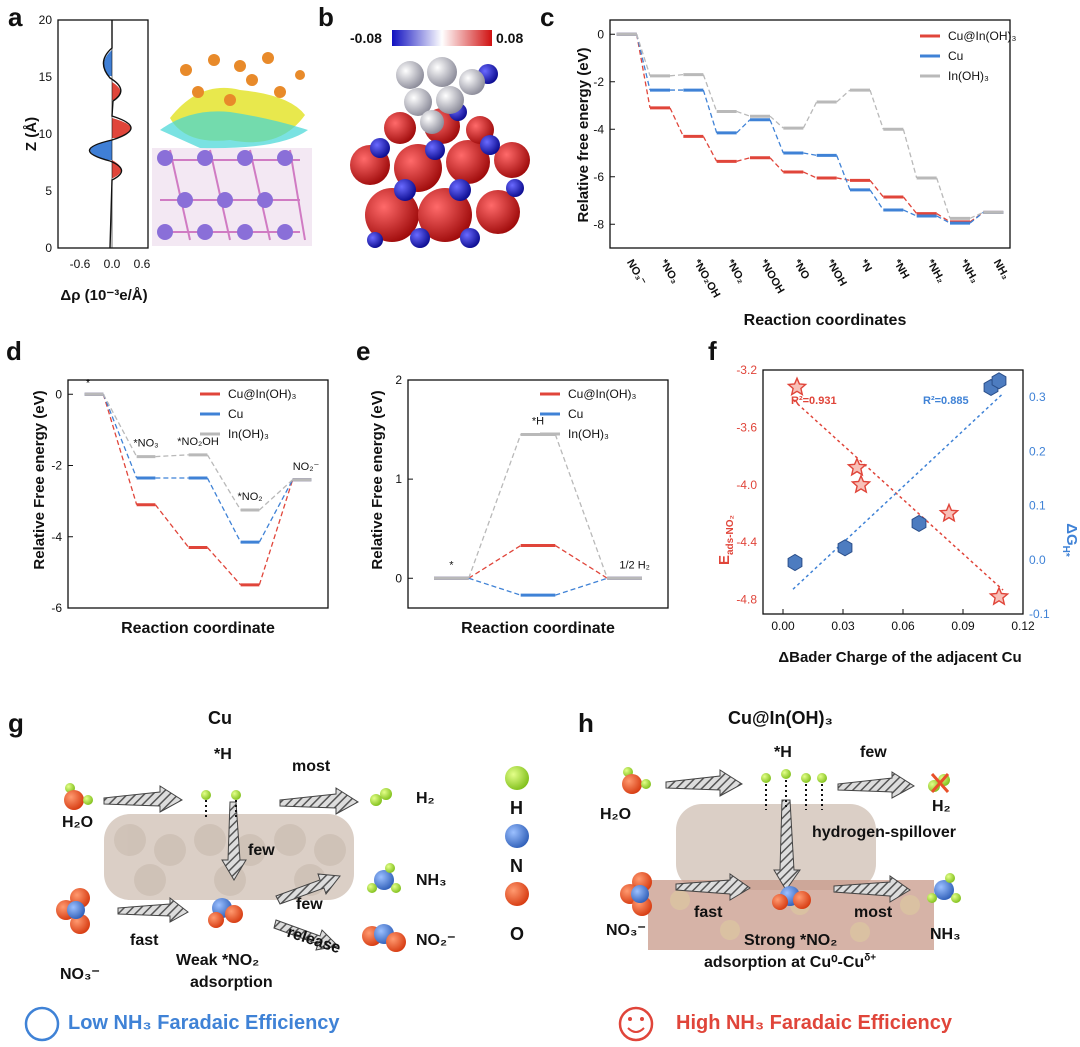 The width and height of the screenshot is (1080, 1047). I want to click on step-label: *NO₂OH, so click(198, 442).